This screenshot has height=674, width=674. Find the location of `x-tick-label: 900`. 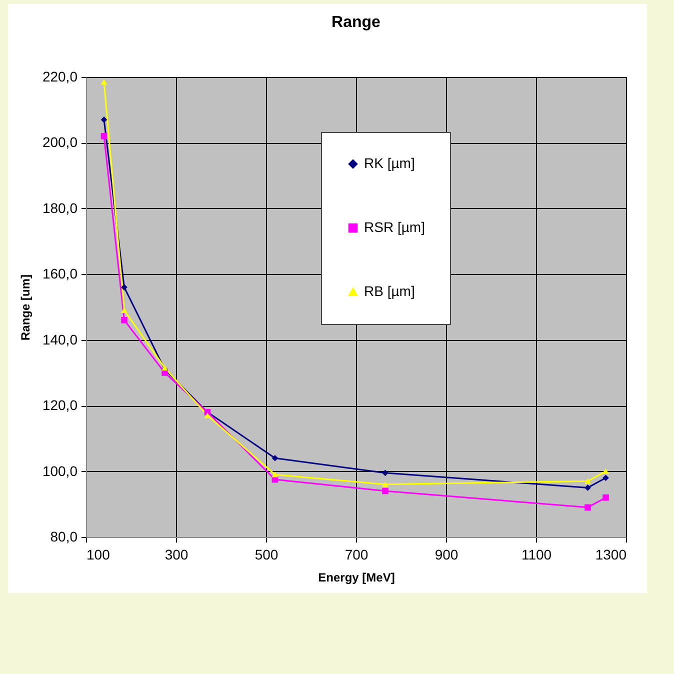

x-tick-label: 900 is located at coordinates (446, 554).